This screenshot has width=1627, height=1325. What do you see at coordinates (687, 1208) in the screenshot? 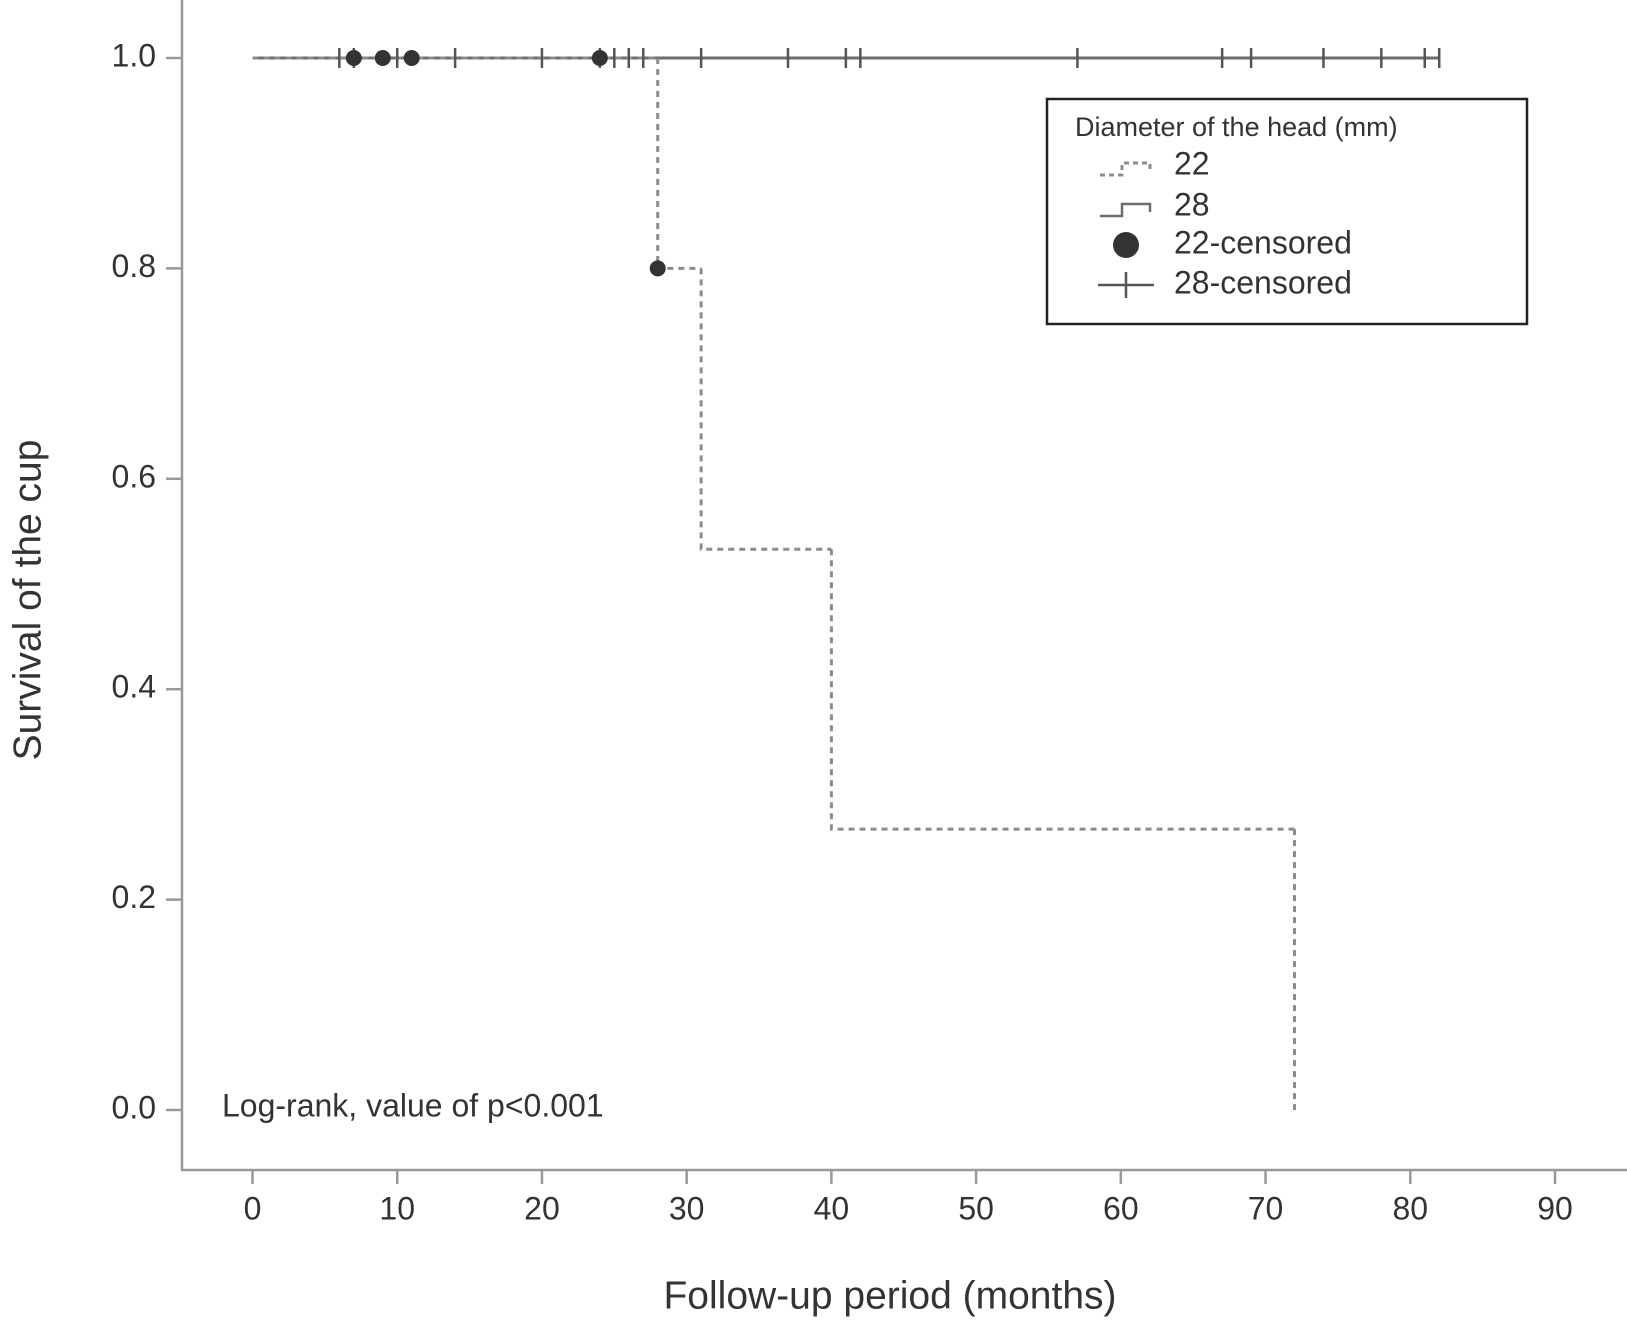
I see `x-tick-label: 30` at bounding box center [687, 1208].